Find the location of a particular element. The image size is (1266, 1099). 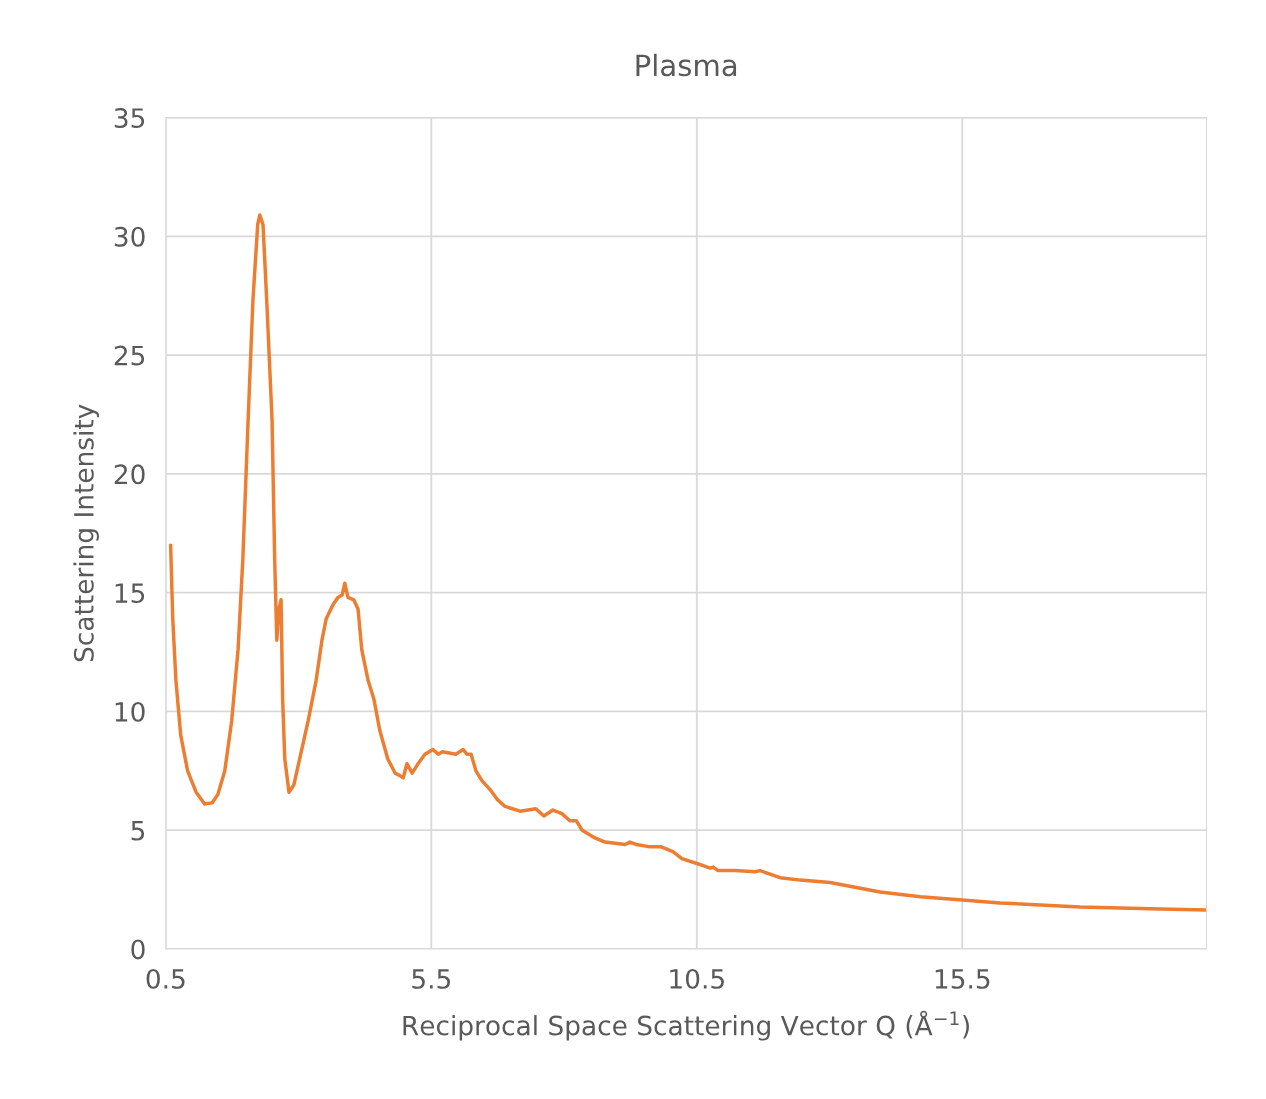

y-tick-label: 20 is located at coordinates (129, 474).